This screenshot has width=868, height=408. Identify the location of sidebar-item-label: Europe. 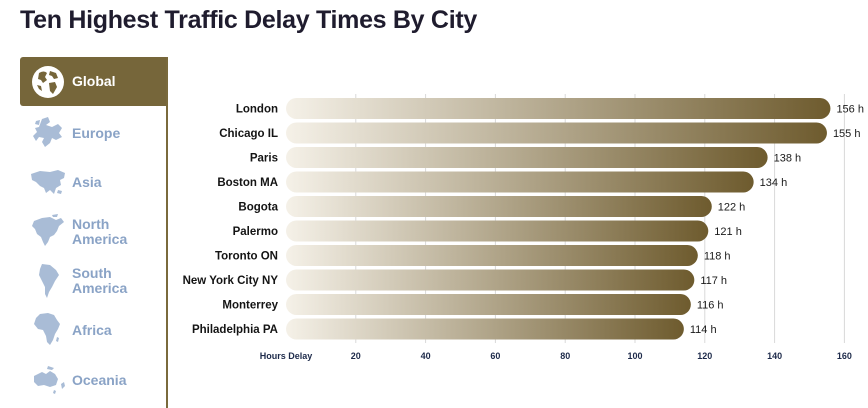
(96, 132).